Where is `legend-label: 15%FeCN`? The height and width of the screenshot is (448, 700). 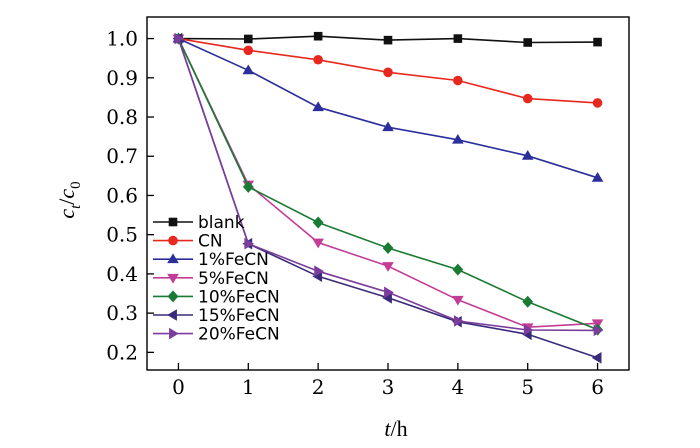 legend-label: 15%FeCN is located at coordinates (239, 316).